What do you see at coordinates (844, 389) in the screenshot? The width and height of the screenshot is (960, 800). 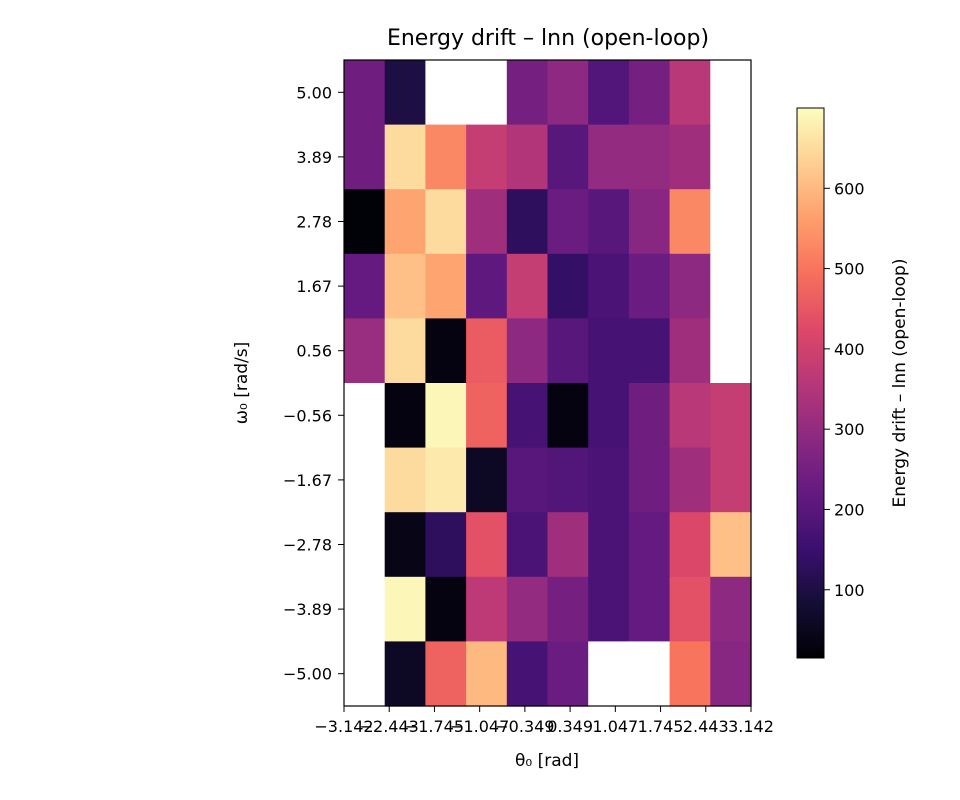 I see `colorbar-ticks: 100 200 300 400 500 600` at bounding box center [844, 389].